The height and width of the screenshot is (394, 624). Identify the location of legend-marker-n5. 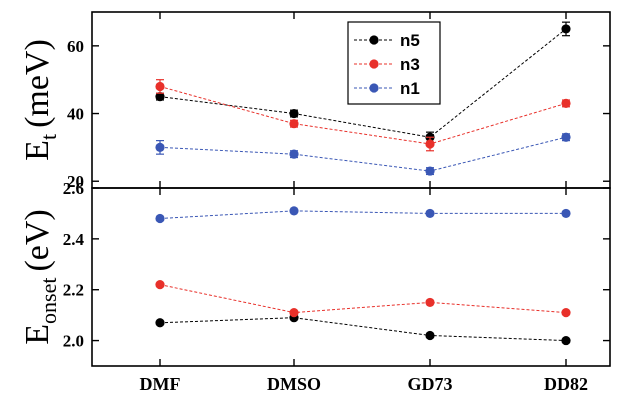
(374, 40).